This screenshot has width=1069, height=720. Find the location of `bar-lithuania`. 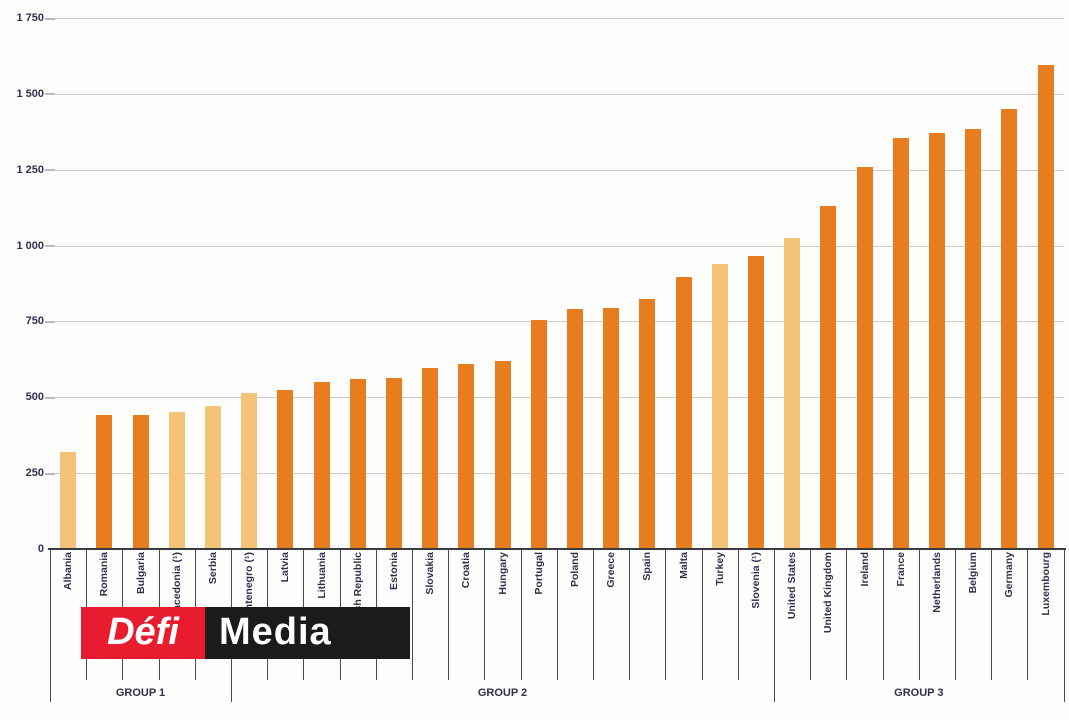

bar-lithuania is located at coordinates (321, 465).